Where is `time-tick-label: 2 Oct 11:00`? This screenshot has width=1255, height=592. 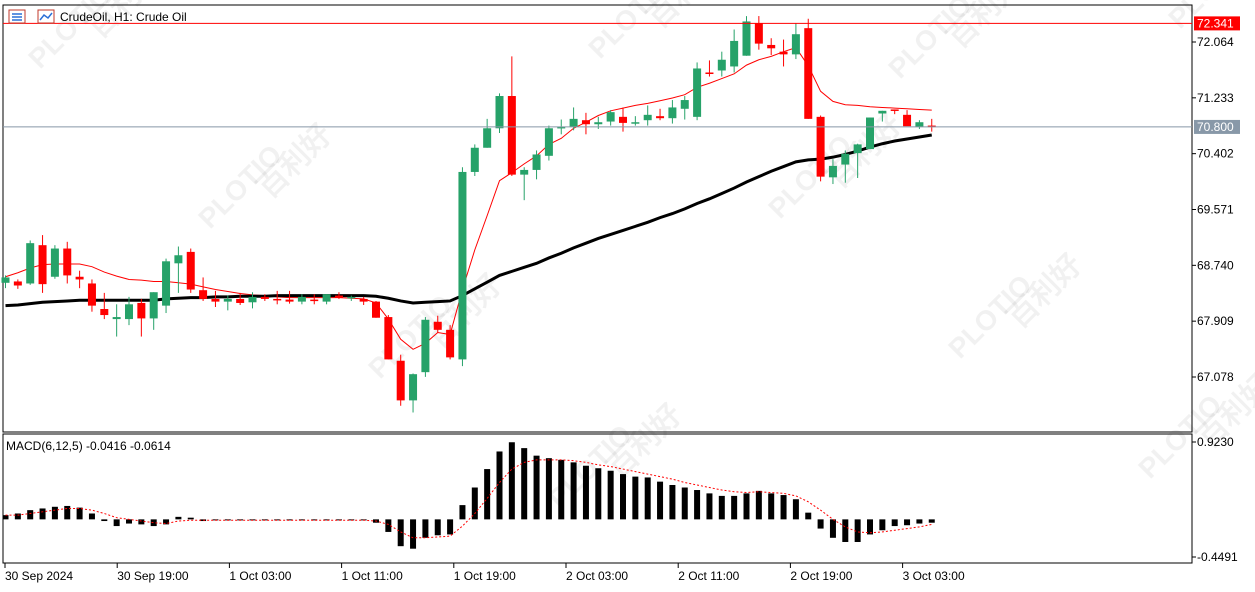 time-tick-label: 2 Oct 11:00 is located at coordinates (708, 576).